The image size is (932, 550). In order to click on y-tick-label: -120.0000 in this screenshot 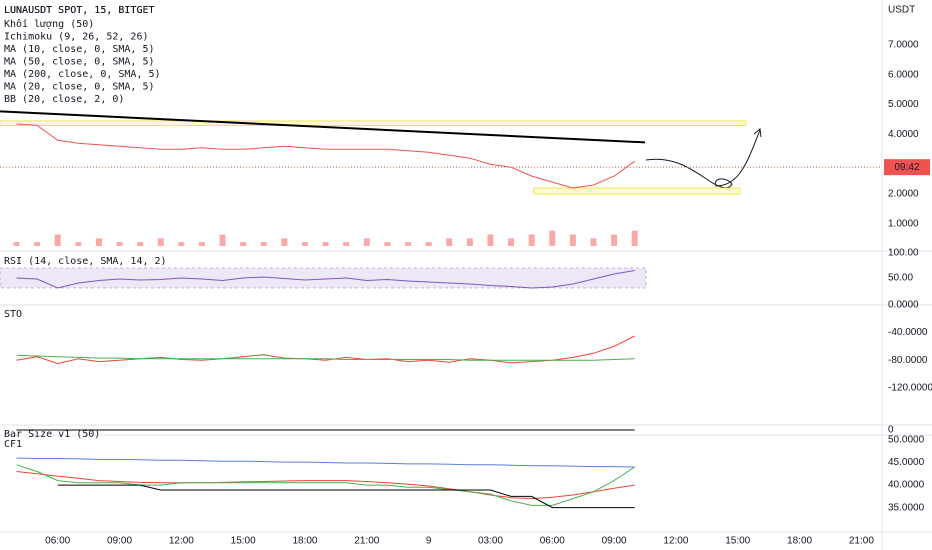, I will do `click(910, 387)`.